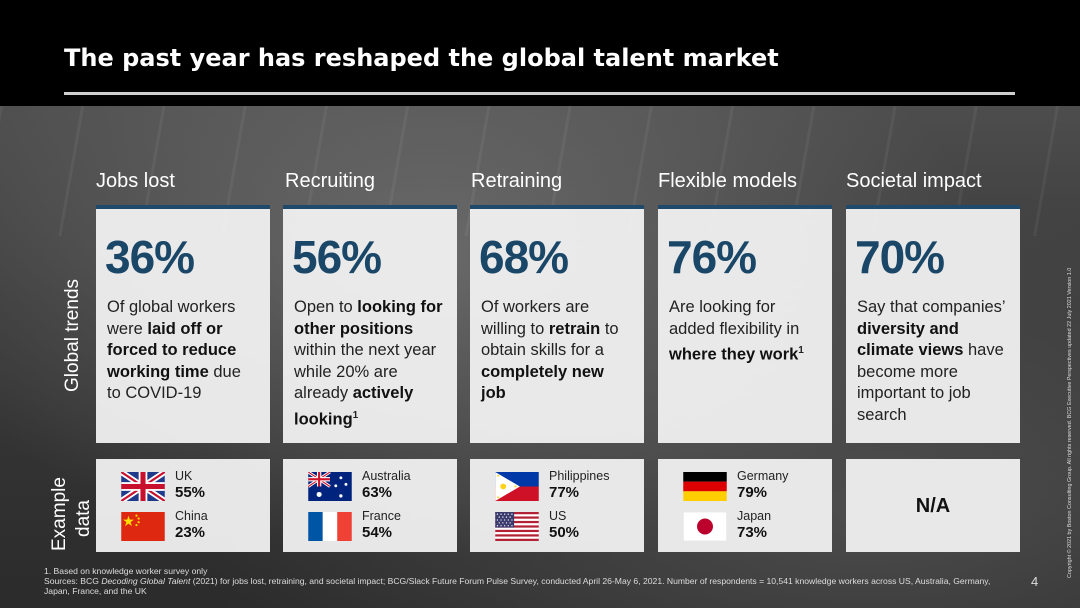  I want to click on trend-percentage: 56%, so click(337, 257).